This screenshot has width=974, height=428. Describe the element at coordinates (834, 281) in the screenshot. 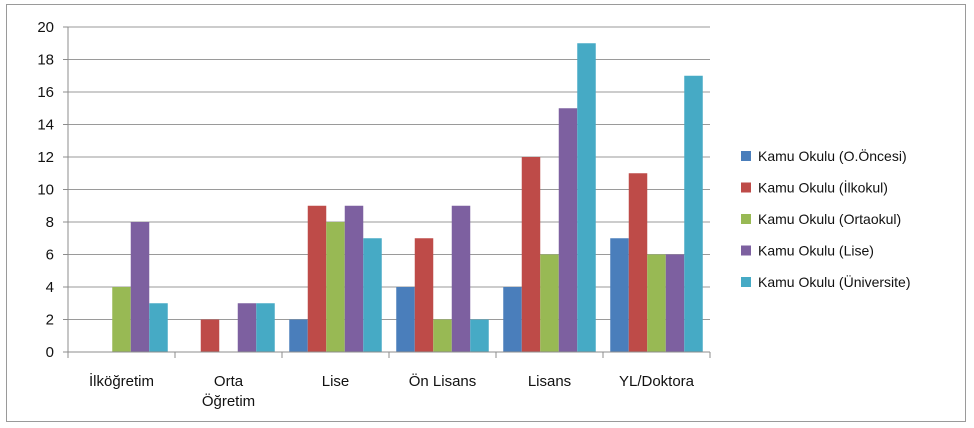

I see `legend-label: Kamu Okulu (Üniversite)` at that location.